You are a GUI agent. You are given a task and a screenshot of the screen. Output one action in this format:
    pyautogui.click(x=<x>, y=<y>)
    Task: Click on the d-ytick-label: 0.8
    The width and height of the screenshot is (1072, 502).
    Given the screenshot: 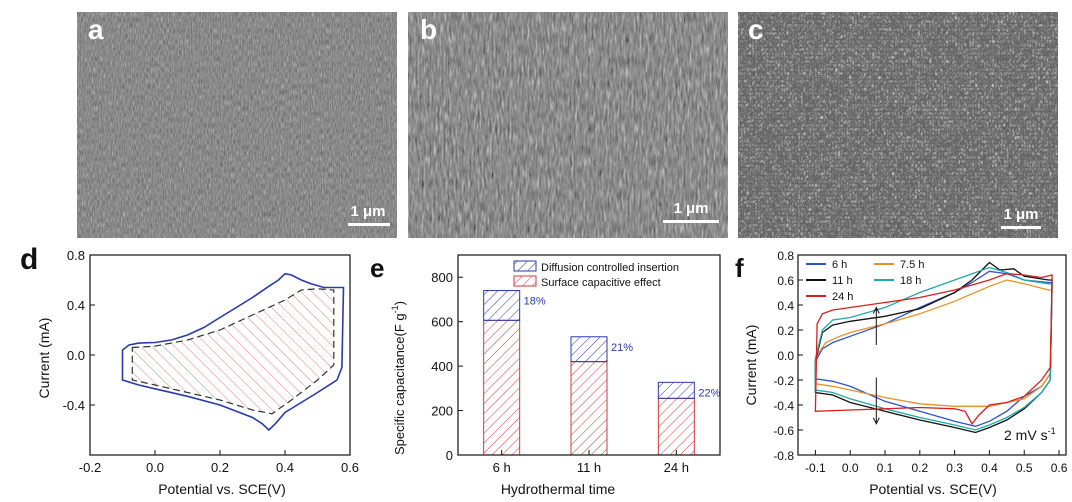 What is the action you would take?
    pyautogui.click(x=76, y=255)
    